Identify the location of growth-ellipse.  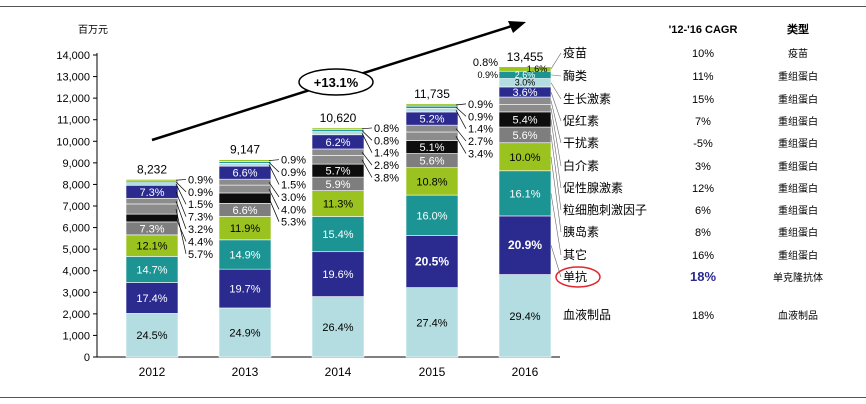
(336, 82).